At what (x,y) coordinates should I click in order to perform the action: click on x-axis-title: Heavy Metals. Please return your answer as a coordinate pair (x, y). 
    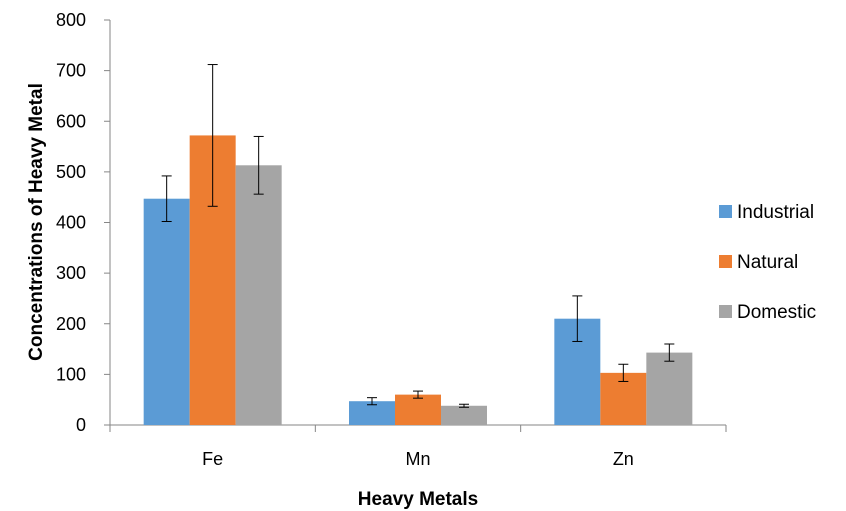
    Looking at the image, I should click on (418, 499).